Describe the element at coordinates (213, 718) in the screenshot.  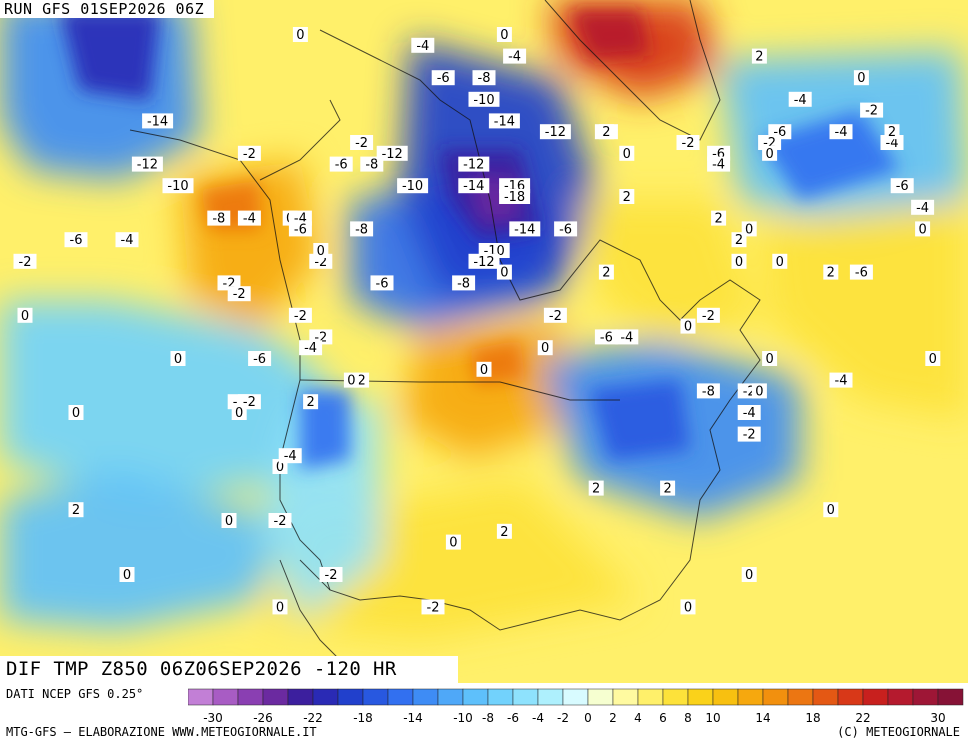
I see `legend-tick-label: -30` at that location.